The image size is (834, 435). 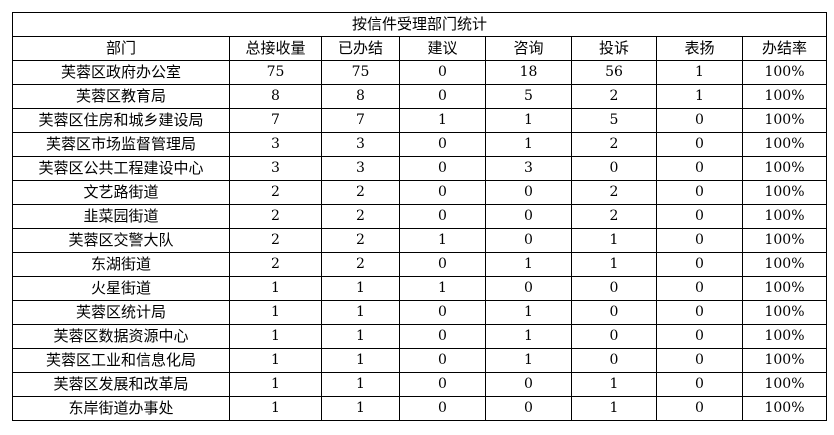 What do you see at coordinates (275, 120) in the screenshot?
I see `value-cell: 7` at bounding box center [275, 120].